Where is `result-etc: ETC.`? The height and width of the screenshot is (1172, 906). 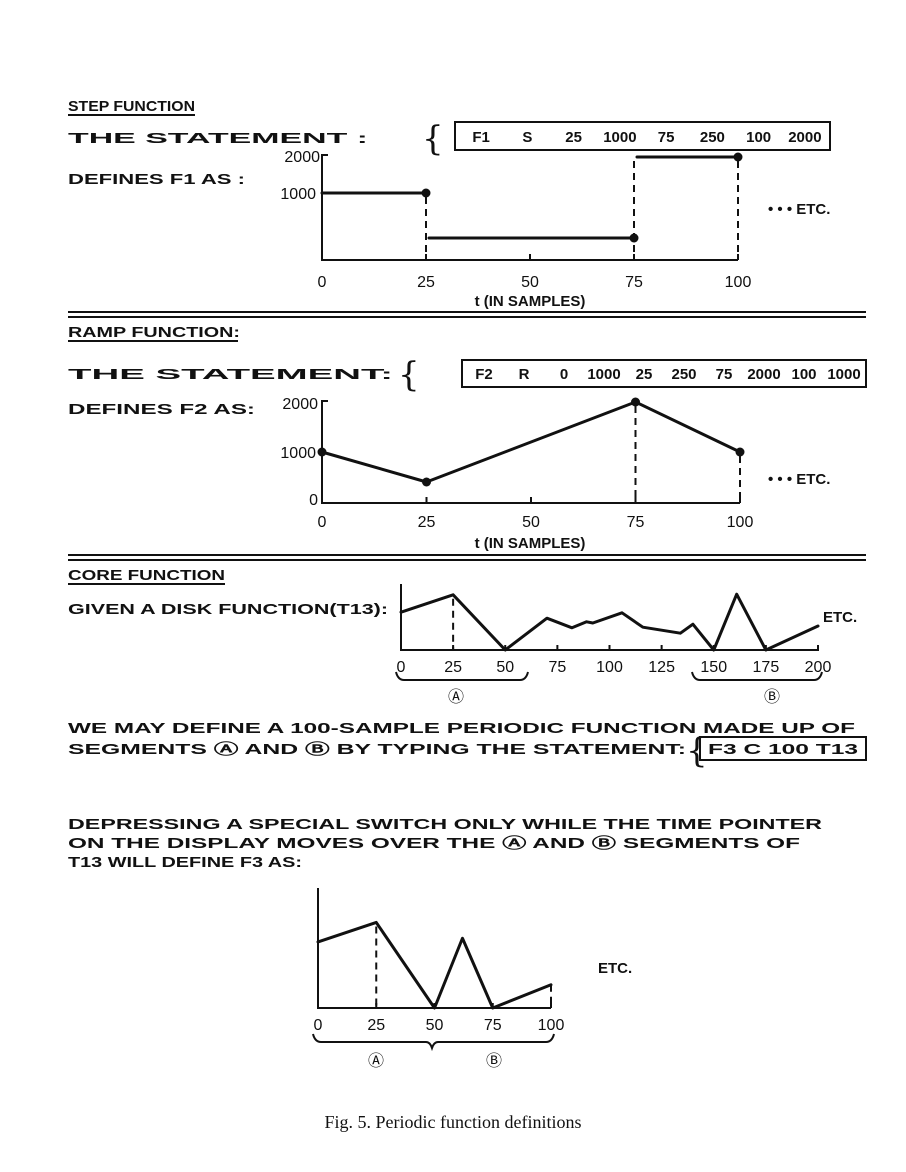 result-etc: ETC. is located at coordinates (615, 968).